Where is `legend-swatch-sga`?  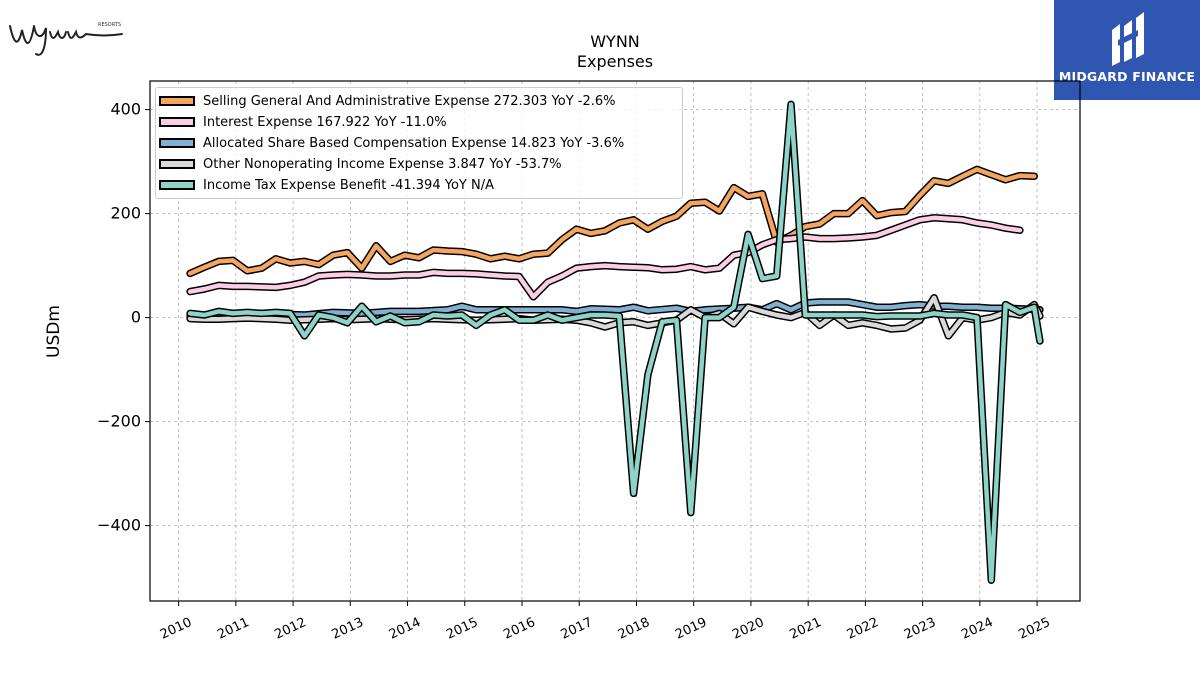
legend-swatch-sga is located at coordinates (177, 101).